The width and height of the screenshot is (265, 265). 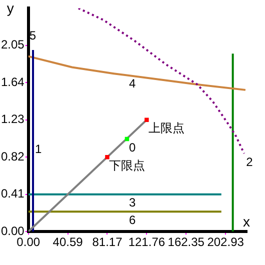 I want to click on y-tick-label: 0.41, so click(x=12, y=193).